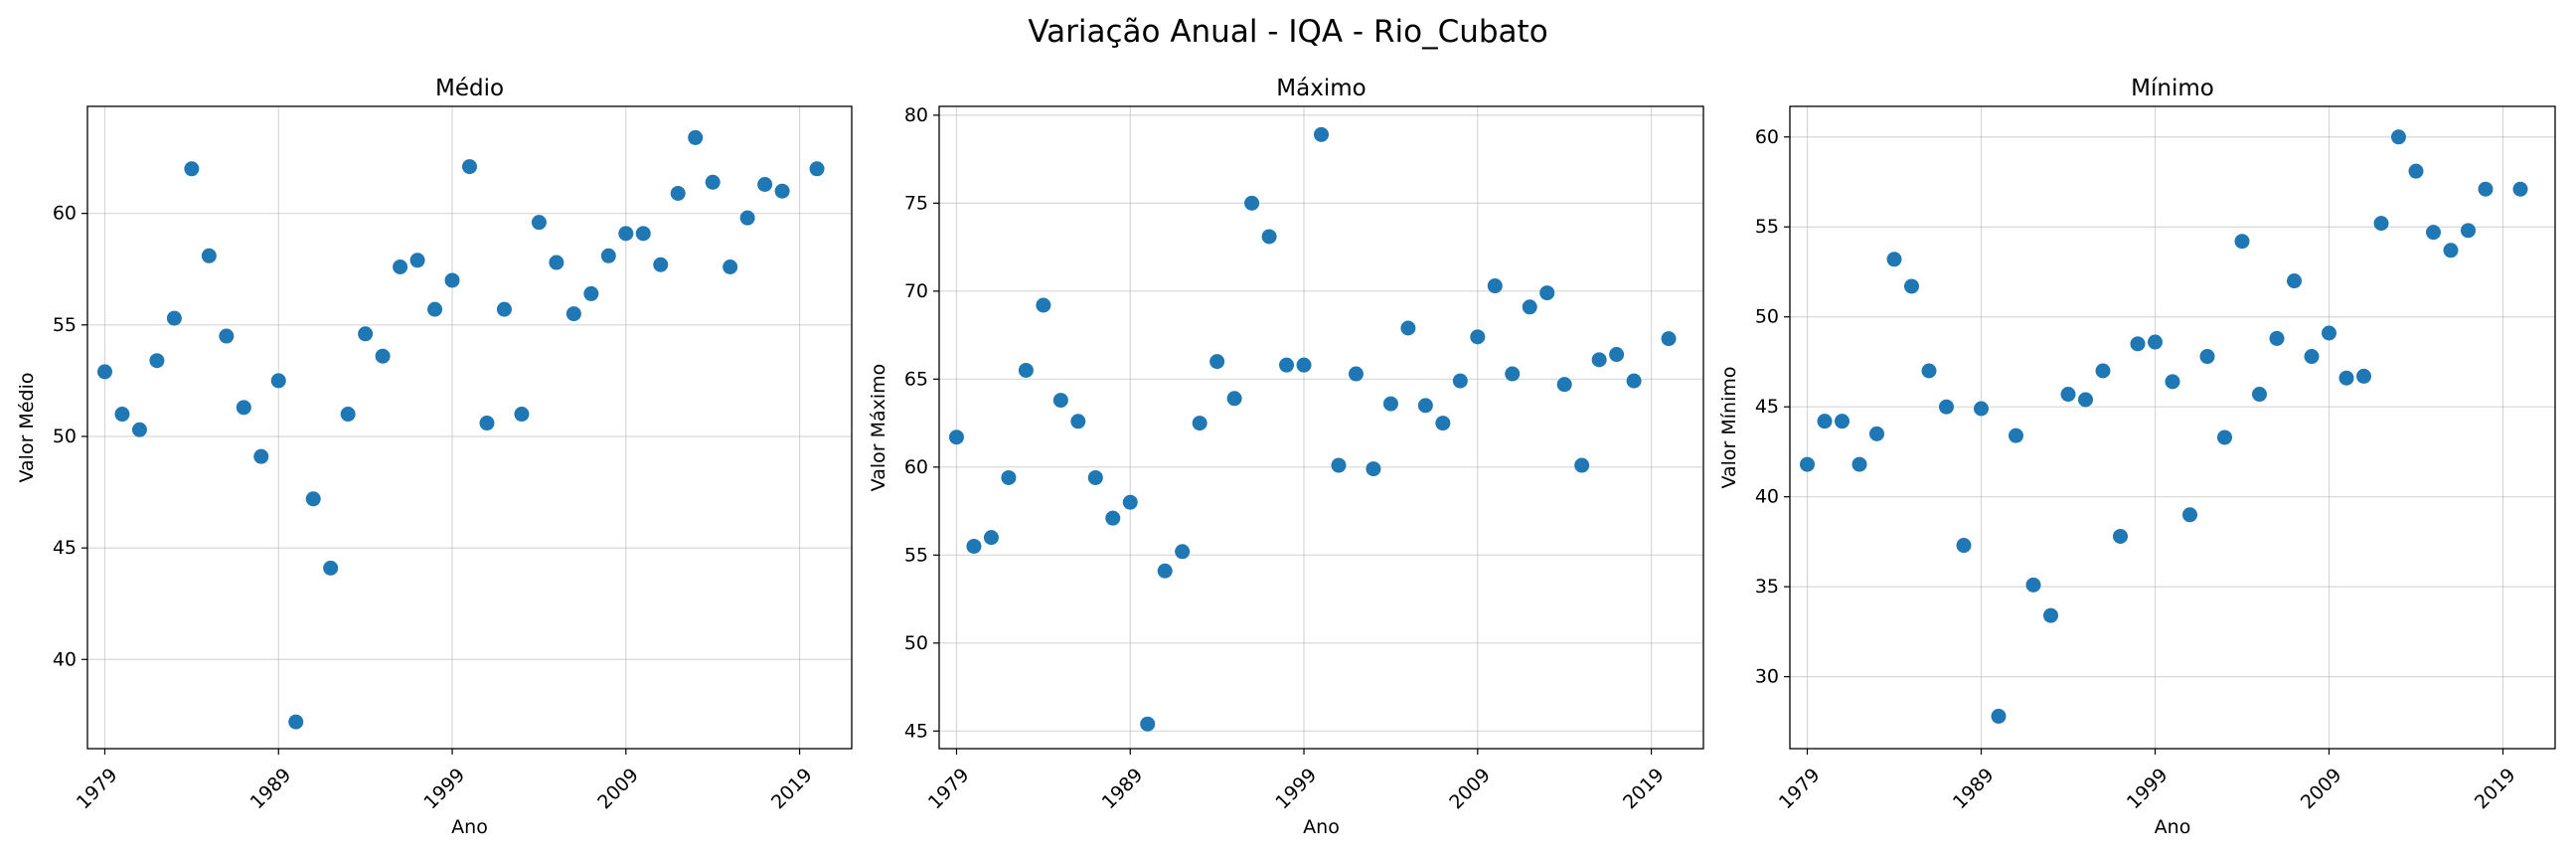 This screenshot has width=2576, height=859. I want to click on y-tick-label: 75, so click(916, 203).